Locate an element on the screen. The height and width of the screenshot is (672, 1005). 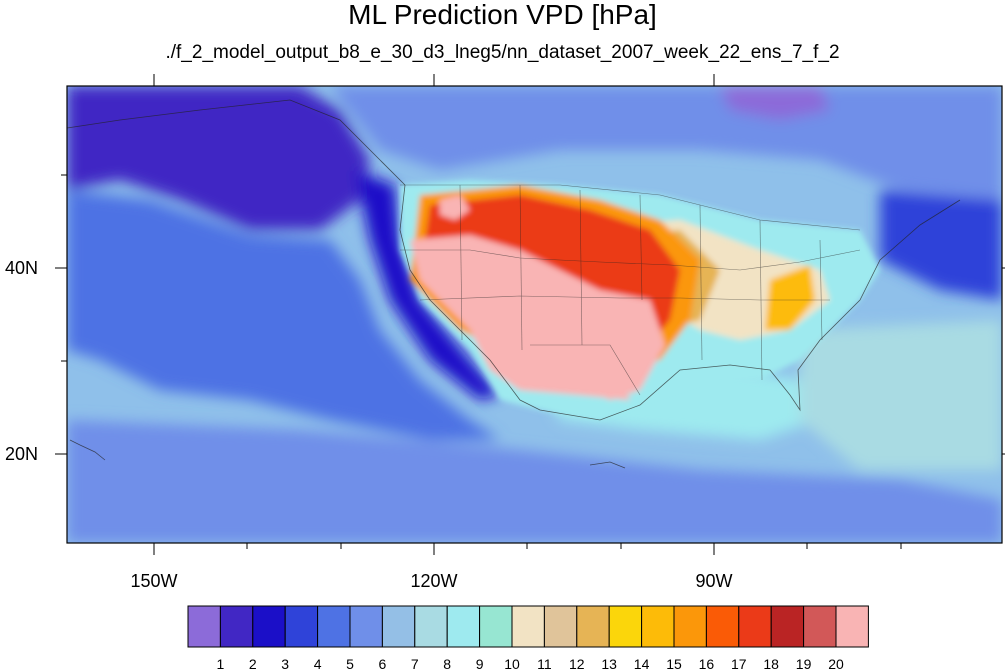
lat-label-20n: 20N is located at coordinates (21, 454).